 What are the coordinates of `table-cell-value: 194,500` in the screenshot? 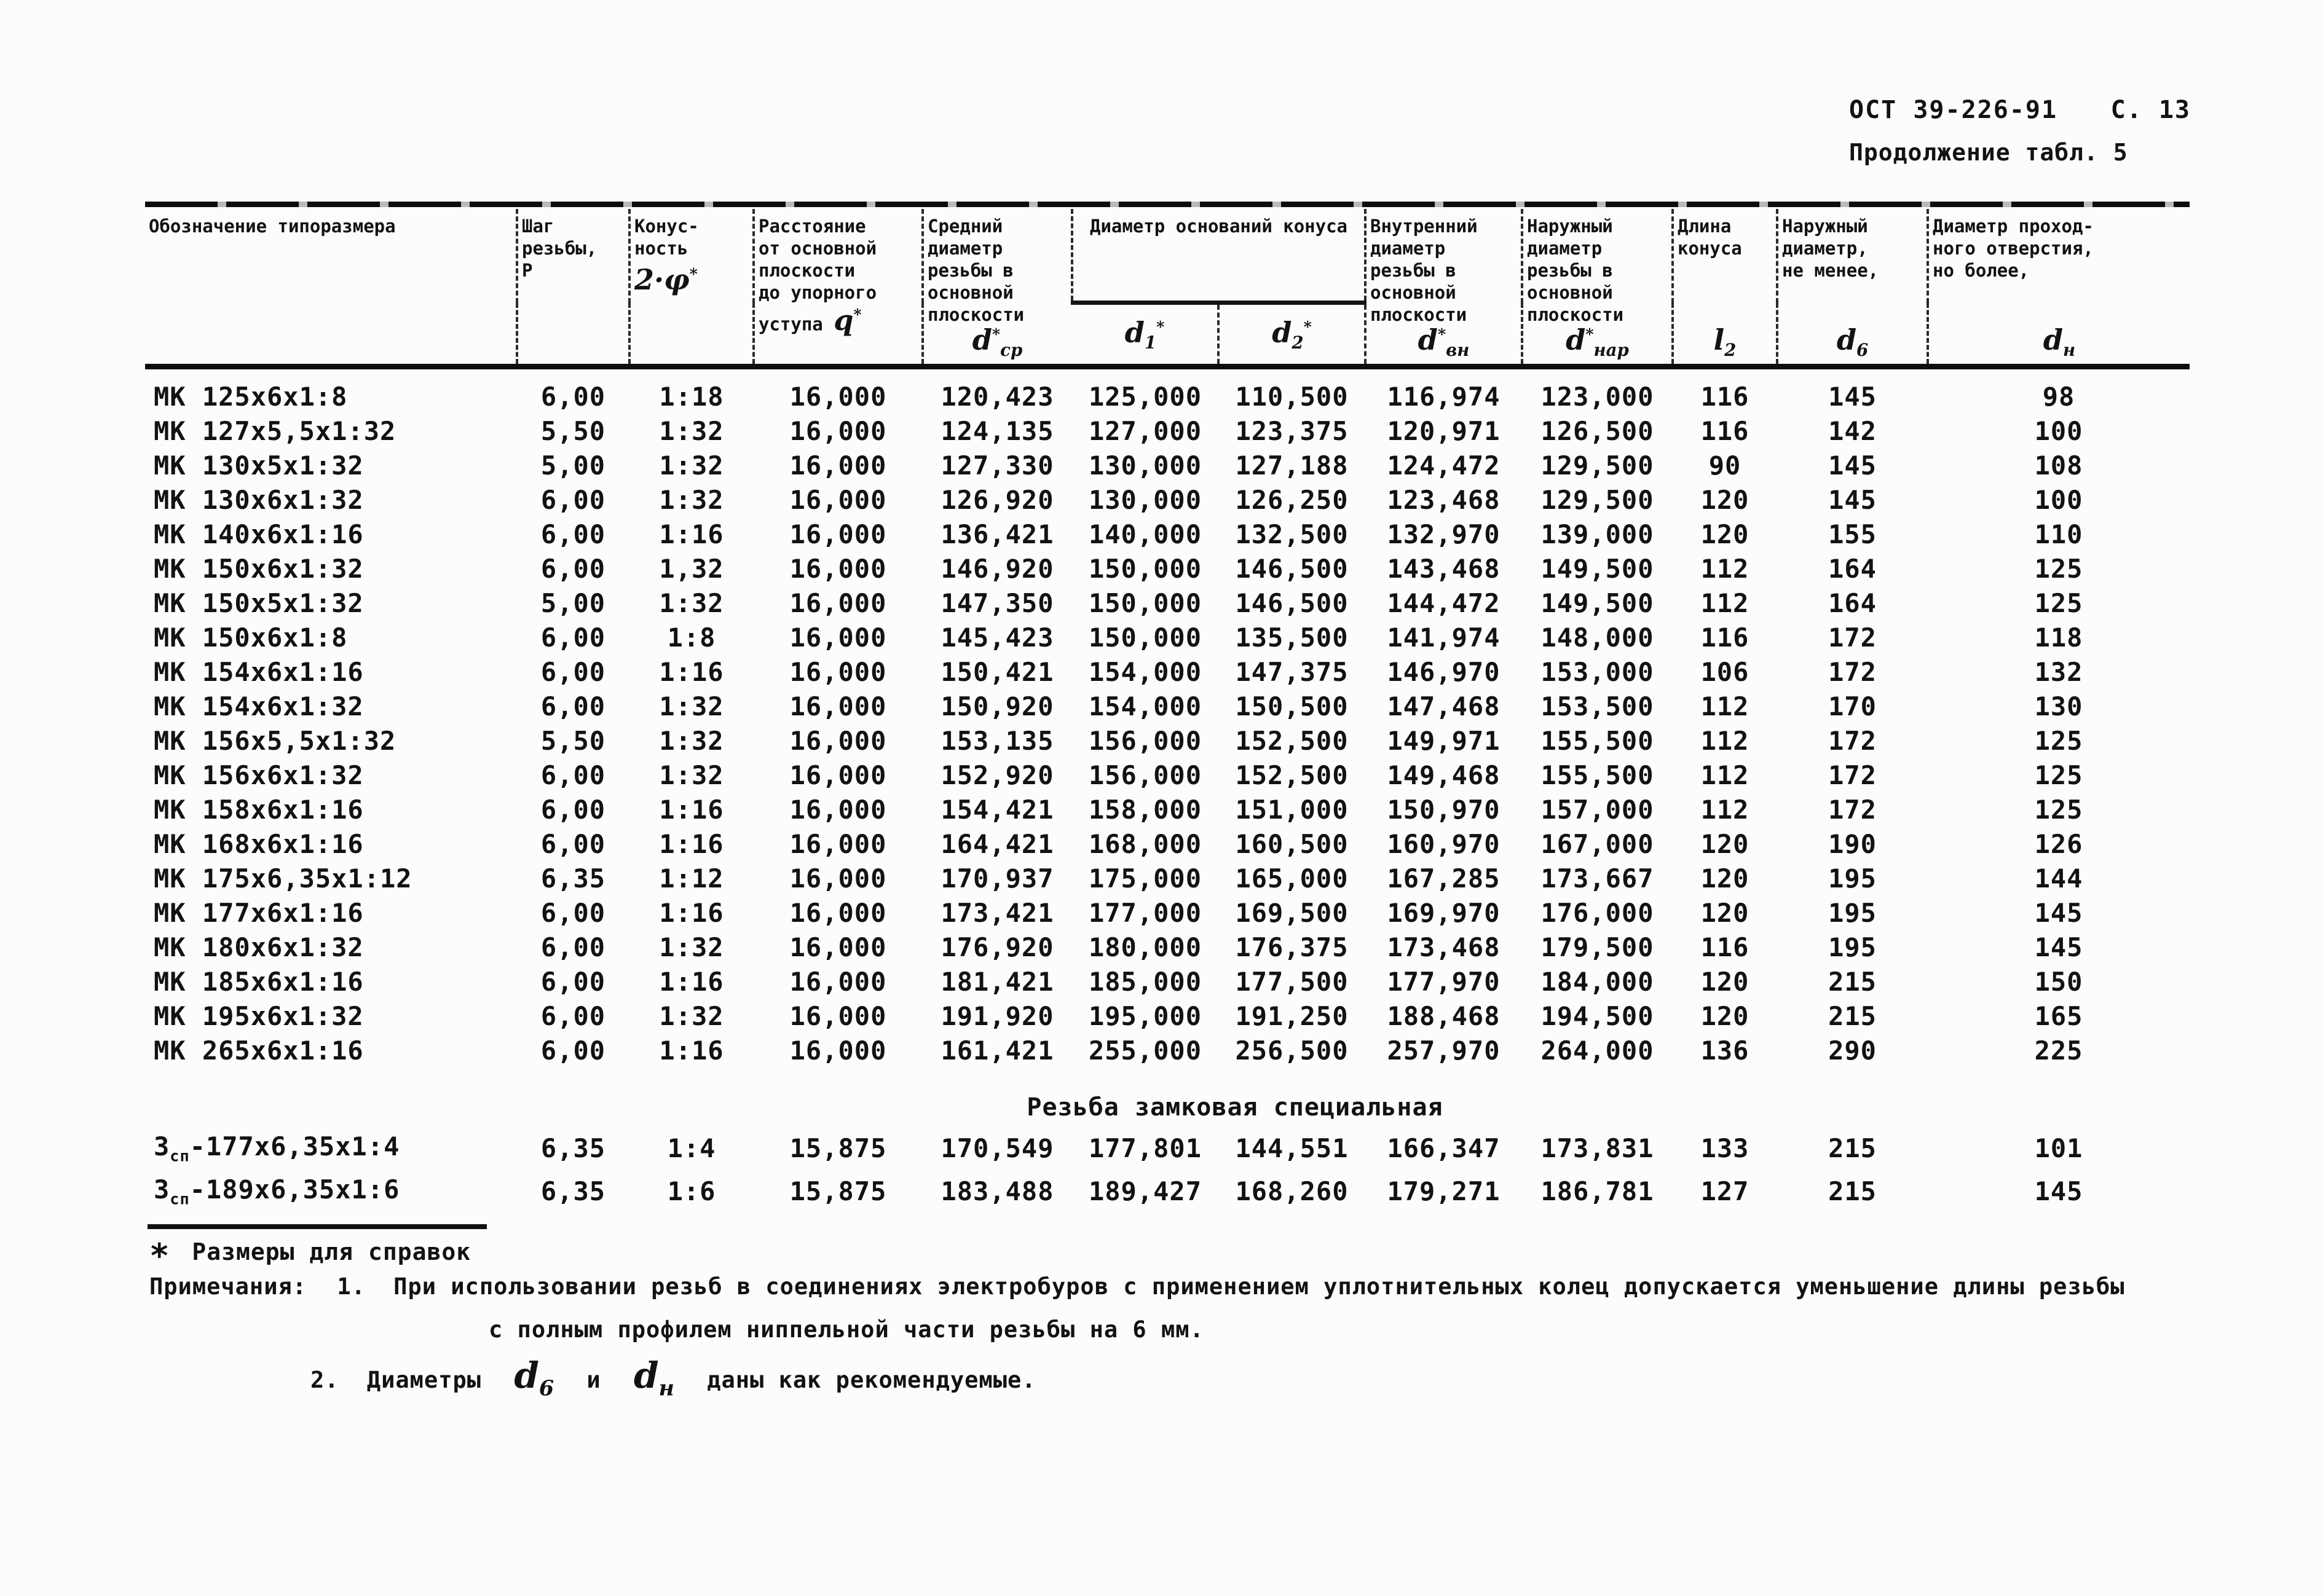 It's located at (1597, 1016).